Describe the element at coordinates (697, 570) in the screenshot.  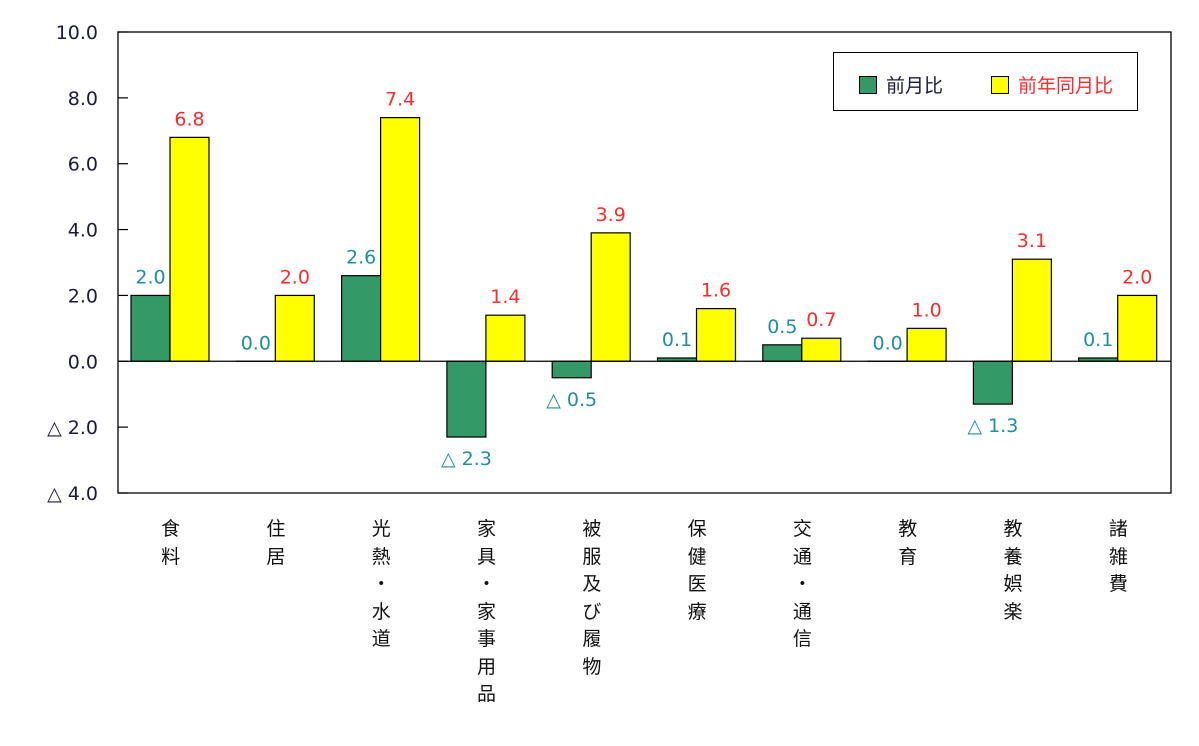
I see `category-label: 保健医療` at that location.